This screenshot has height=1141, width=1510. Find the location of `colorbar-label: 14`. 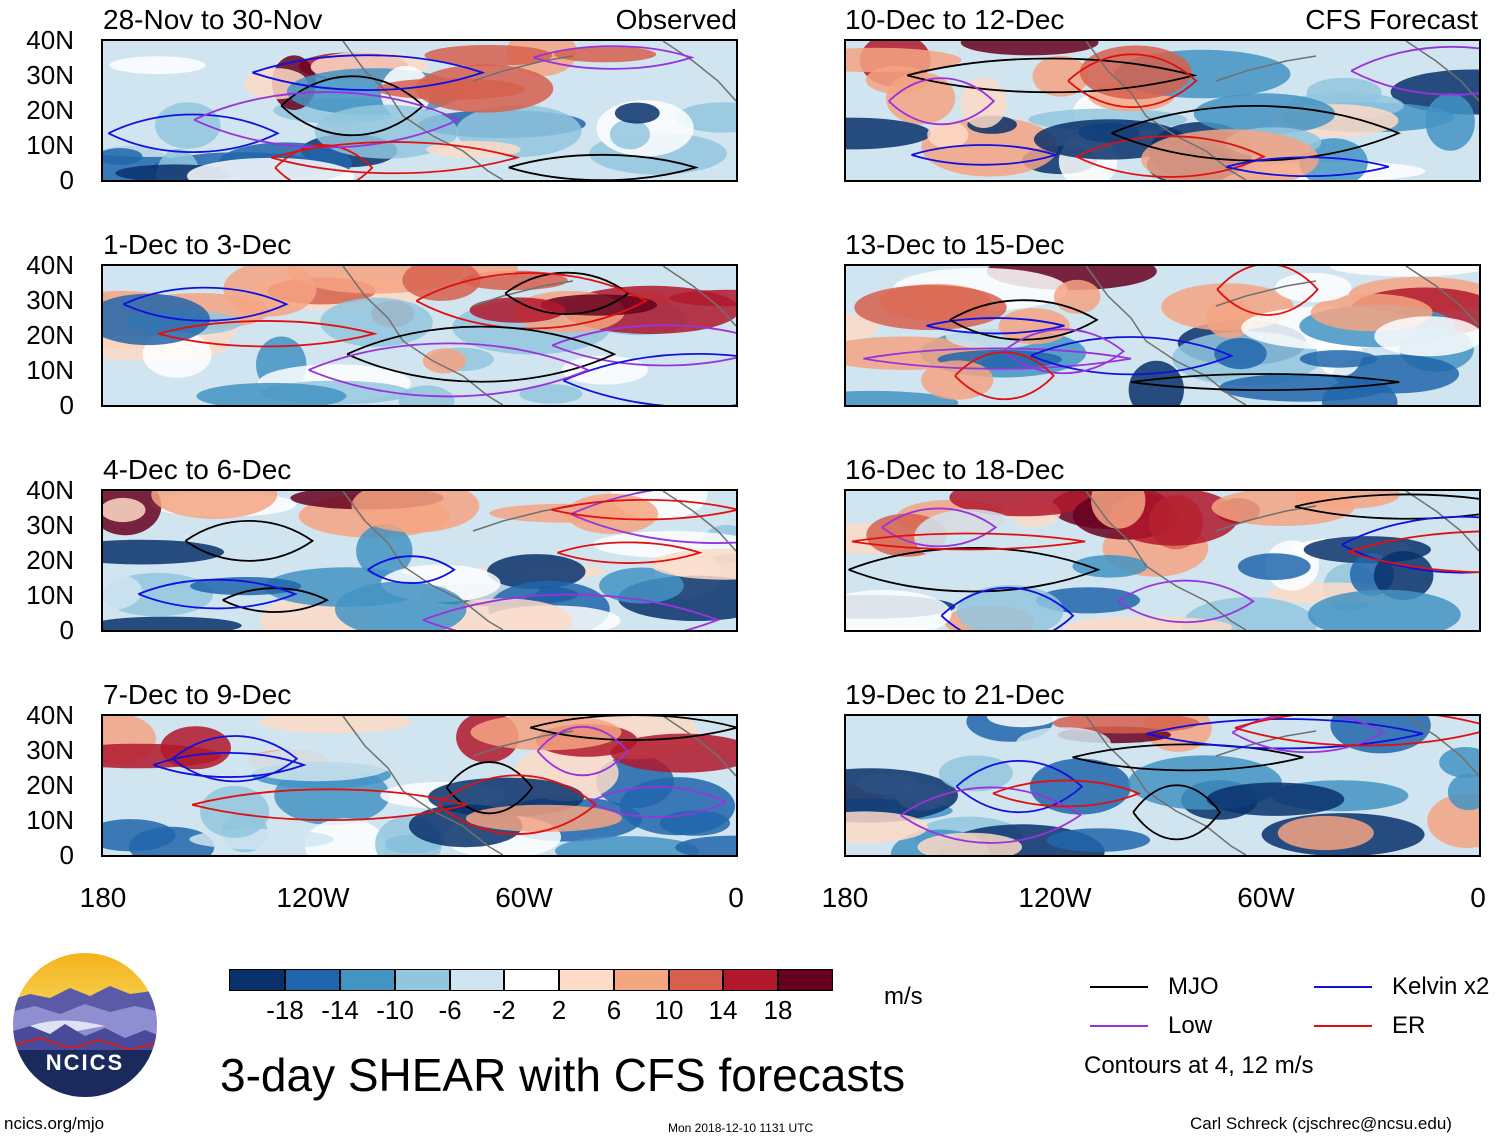

colorbar-label: 14 is located at coordinates (723, 1010).